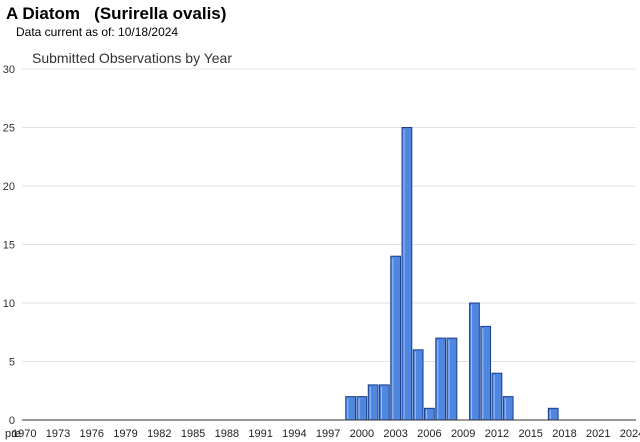 The height and width of the screenshot is (442, 640). Describe the element at coordinates (125, 434) in the screenshot. I see `x-tick-label: 1979` at that location.